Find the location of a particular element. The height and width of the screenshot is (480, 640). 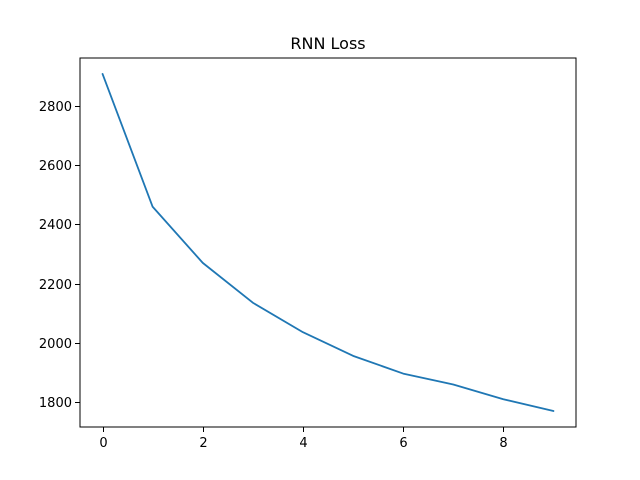

y-axis: 1800 2000 2200 2400 2600 2800 is located at coordinates (59, 255).